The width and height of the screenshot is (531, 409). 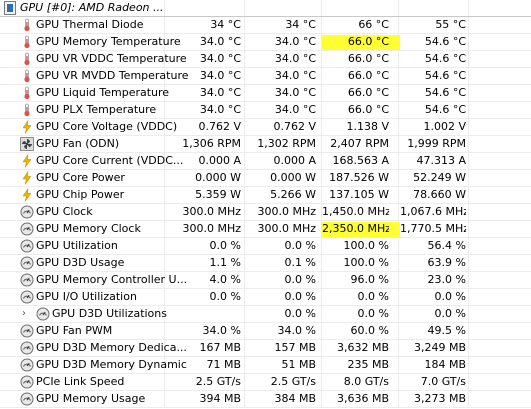 What do you see at coordinates (359, 194) in the screenshot?
I see `maximum-value: 137.105 W` at bounding box center [359, 194].